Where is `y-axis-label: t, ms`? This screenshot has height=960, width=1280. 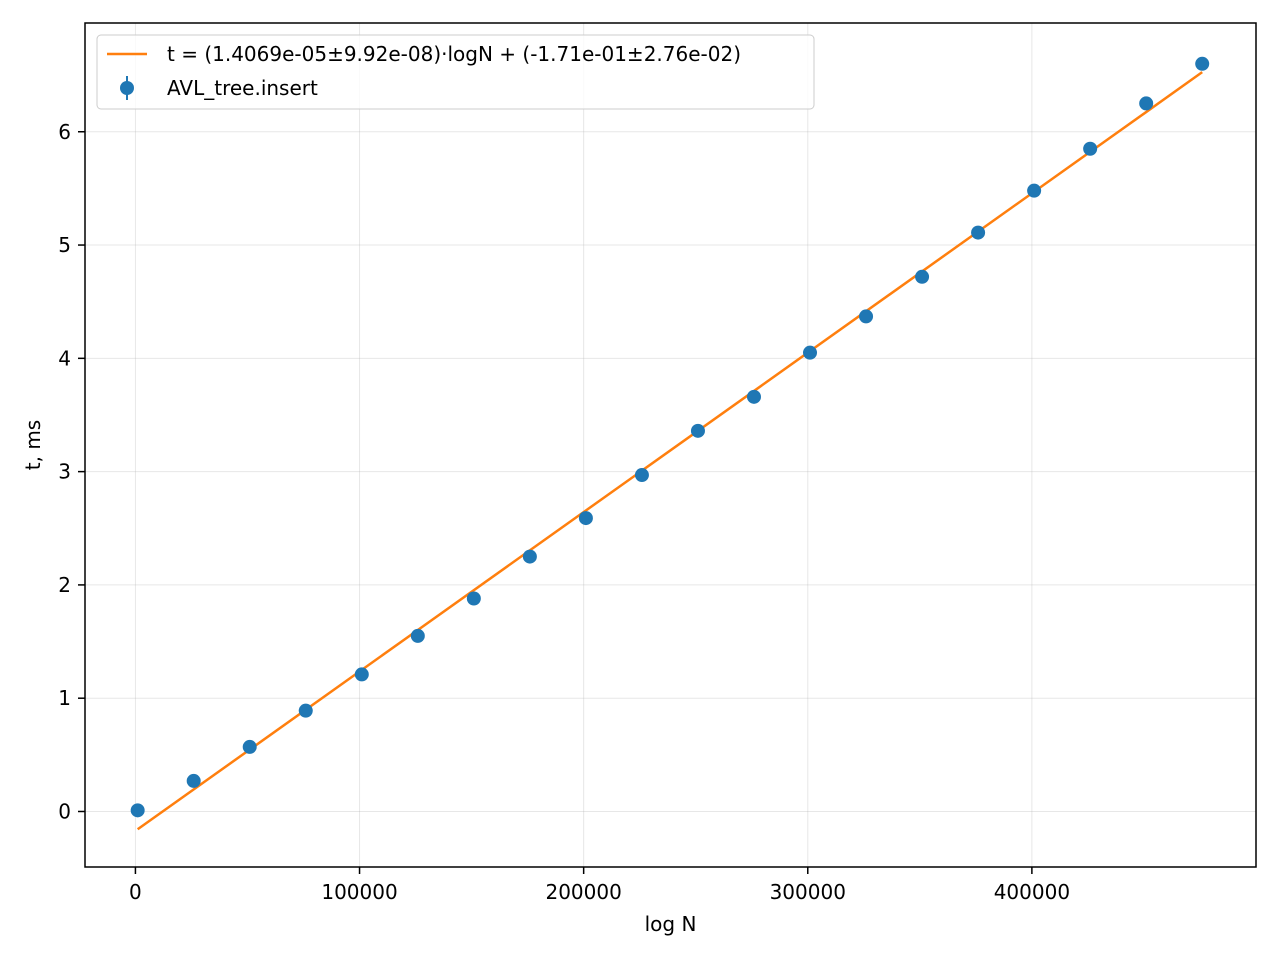
y-axis-label: t, ms is located at coordinates (33, 445).